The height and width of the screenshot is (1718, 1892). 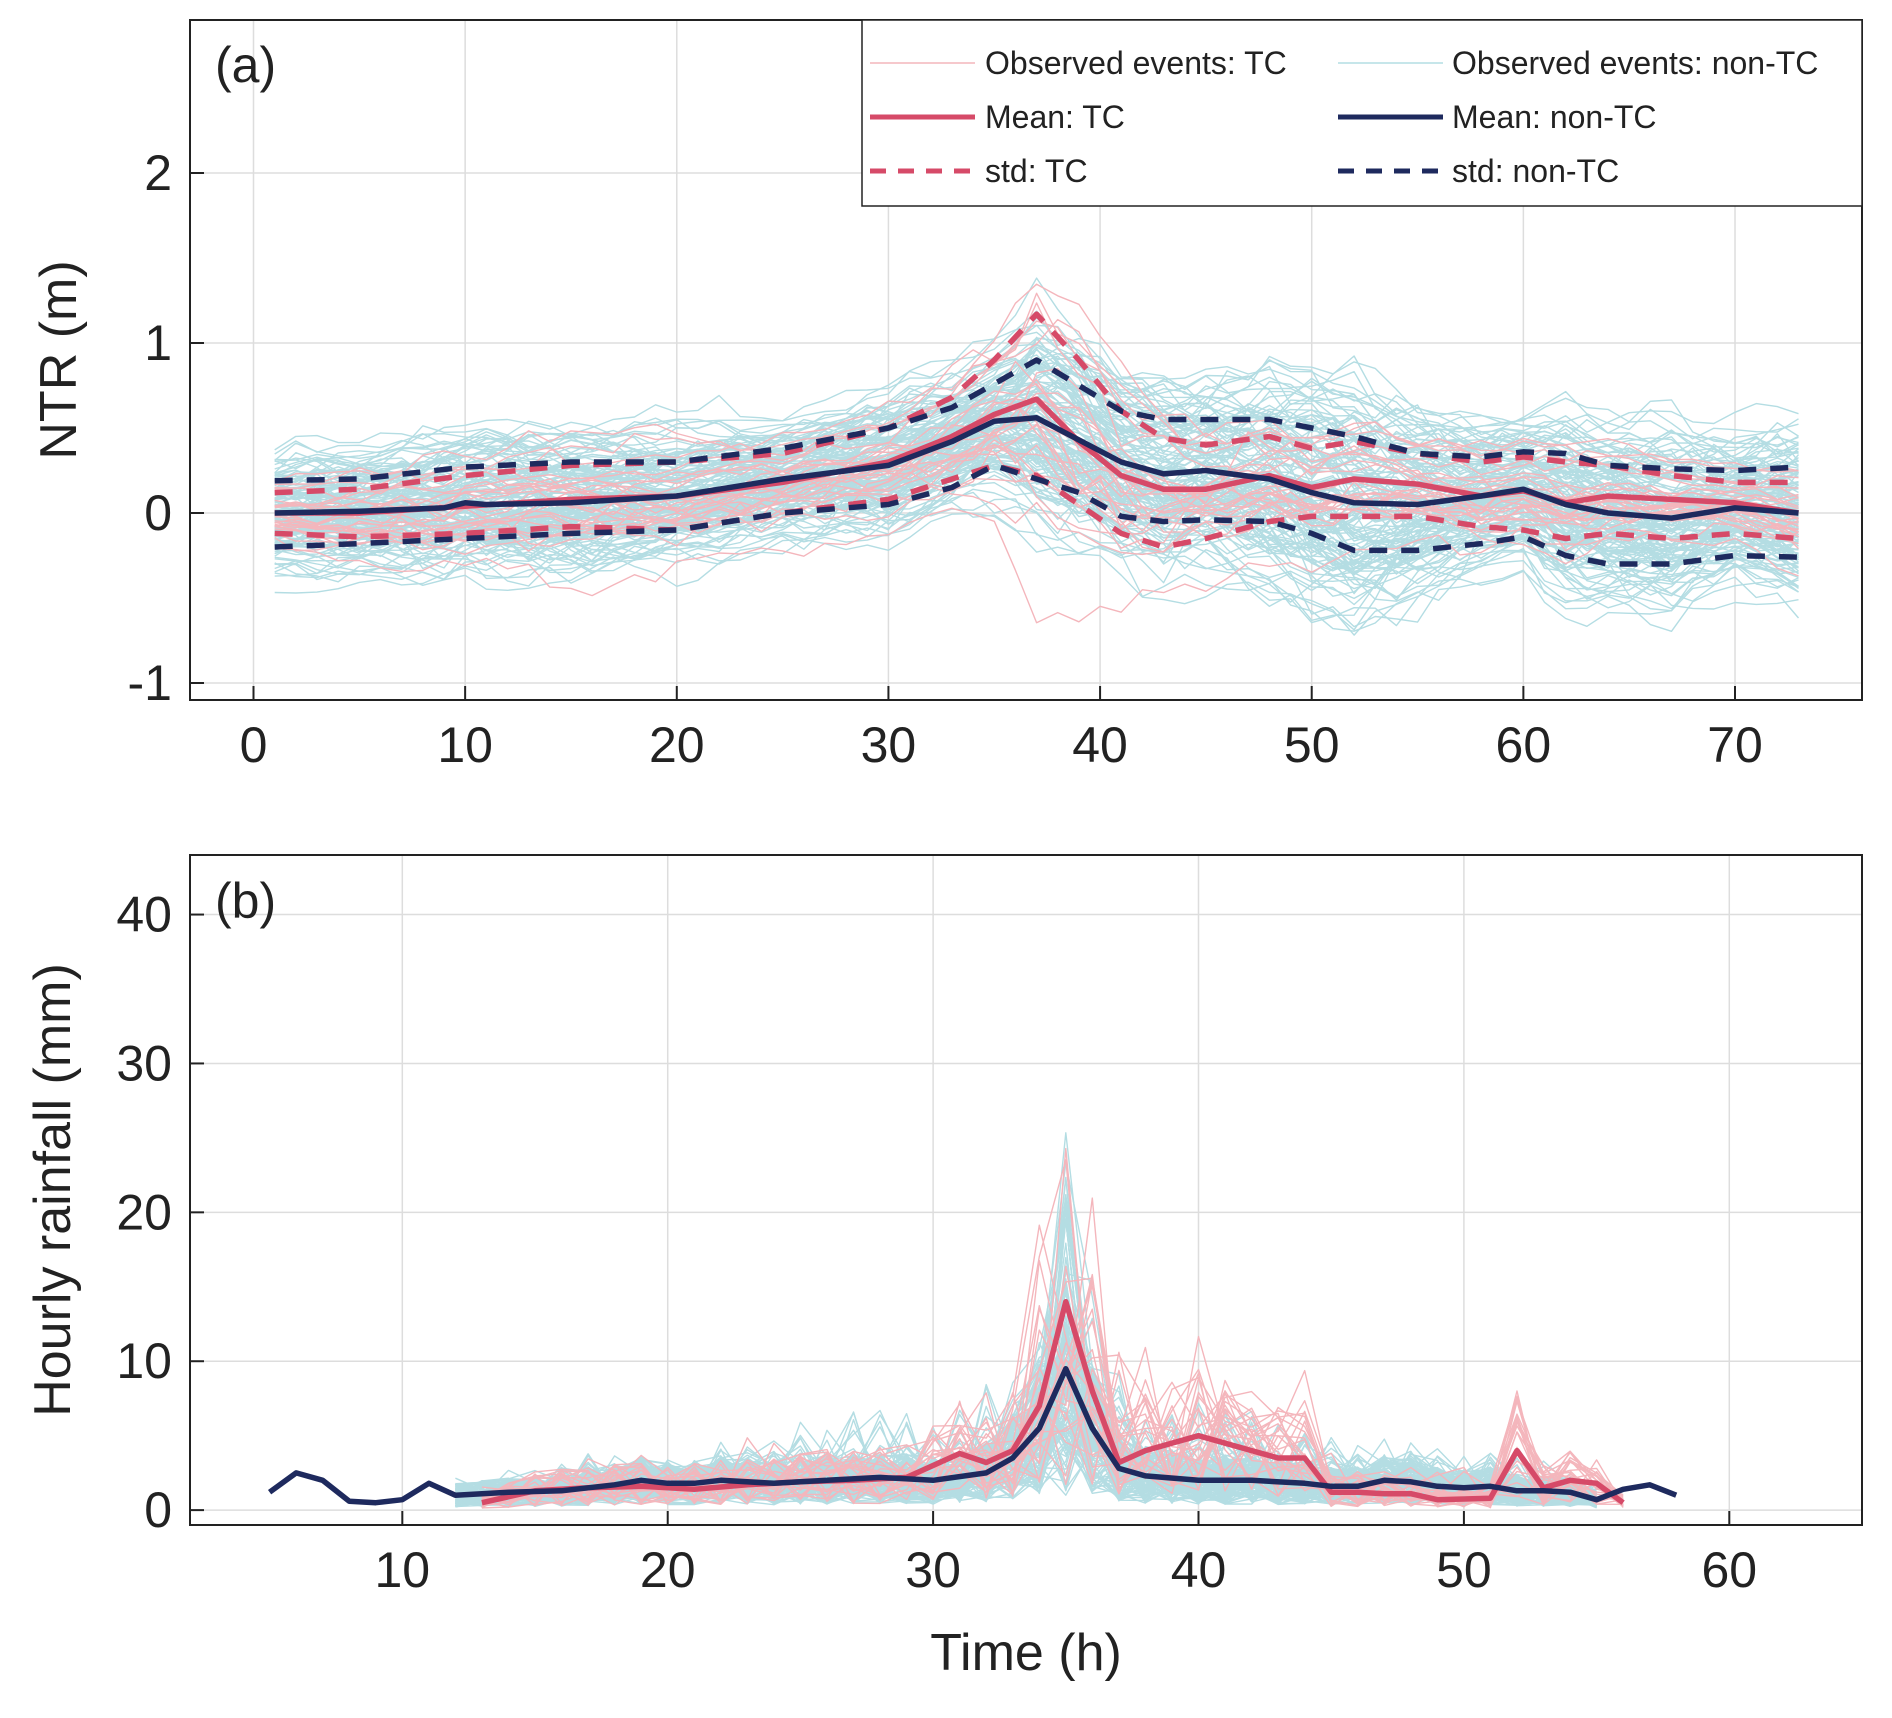 I want to click on x-tick-label: 0, so click(x=254, y=745).